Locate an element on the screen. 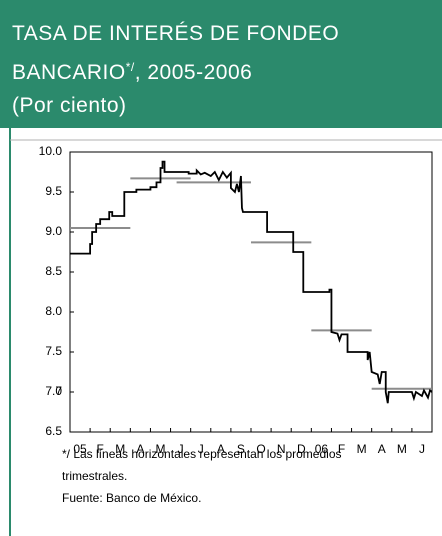 The image size is (442, 536). y-tick-label: 10.0 is located at coordinates (51, 151).